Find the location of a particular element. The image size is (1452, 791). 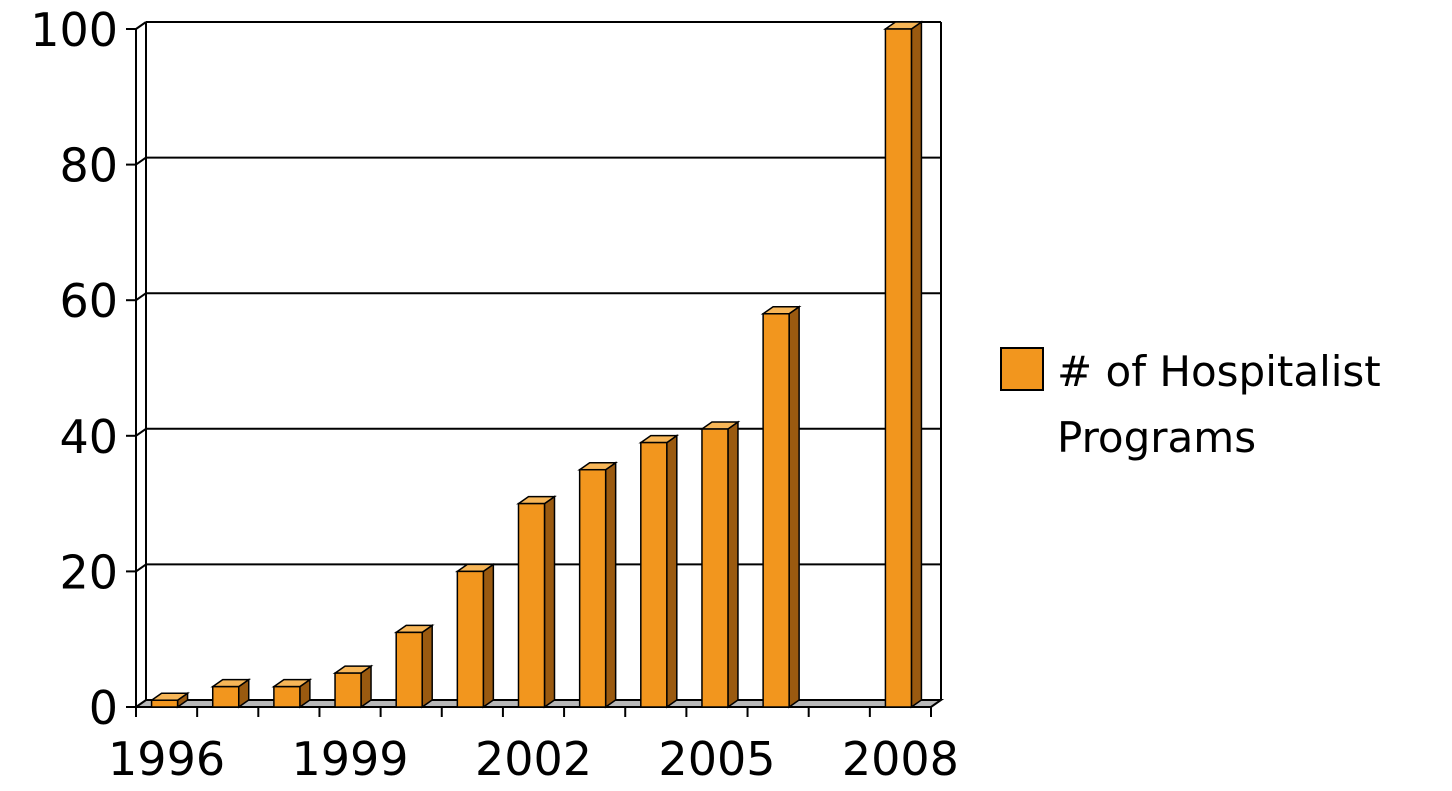

bar-1998 is located at coordinates (292, 693).